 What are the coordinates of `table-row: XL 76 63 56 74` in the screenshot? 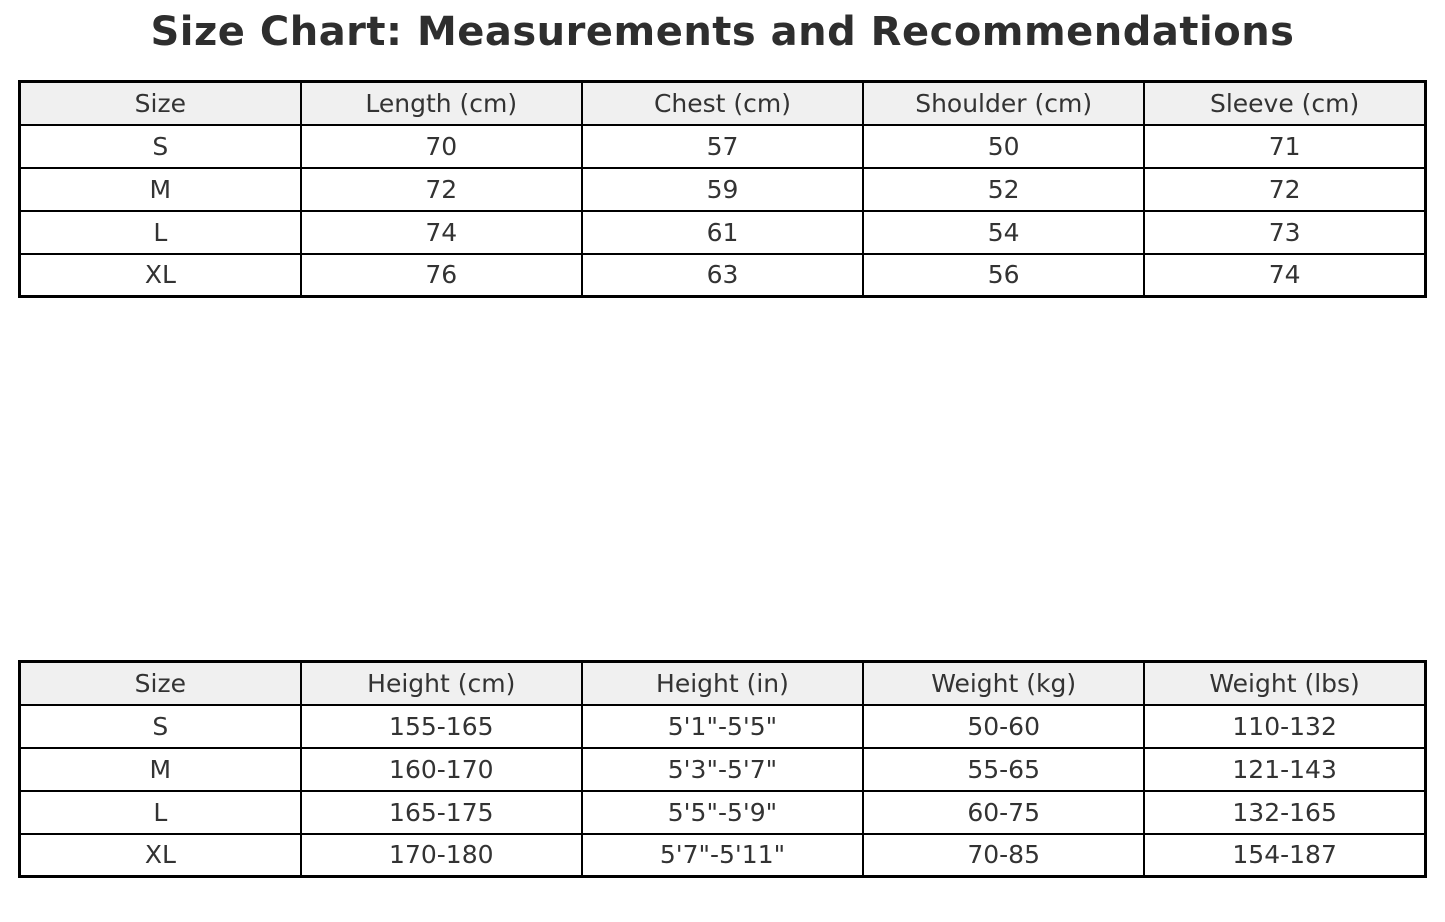 It's located at (722, 275).